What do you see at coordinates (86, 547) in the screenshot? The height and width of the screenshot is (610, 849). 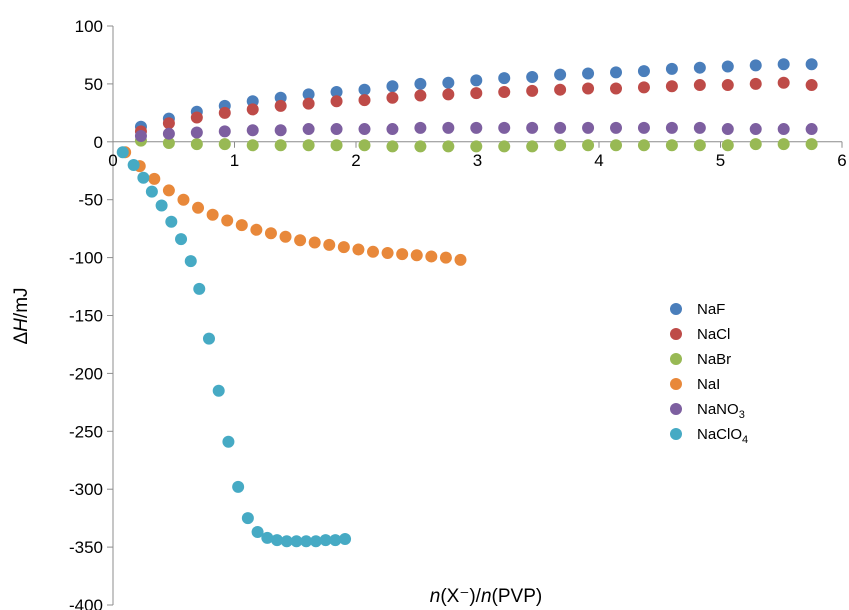 I see `y-tick-label: -350` at bounding box center [86, 547].